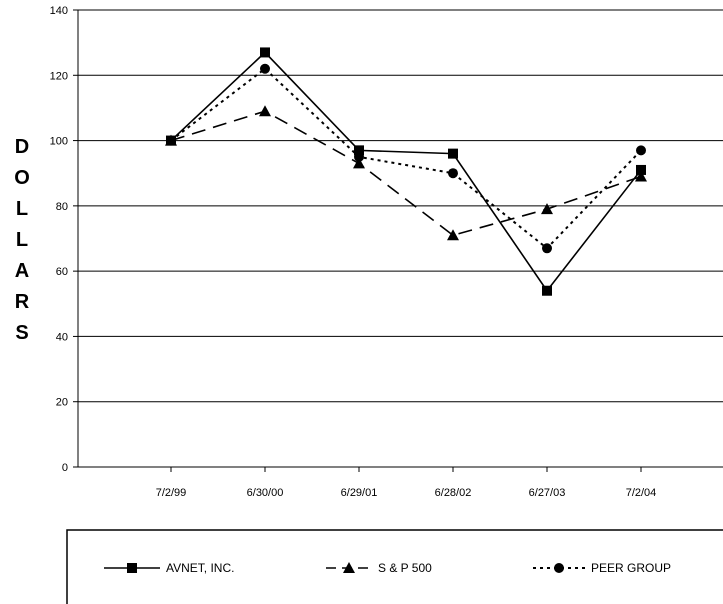 This screenshot has width=723, height=604. I want to click on y-tick-label: 40, so click(62, 337).